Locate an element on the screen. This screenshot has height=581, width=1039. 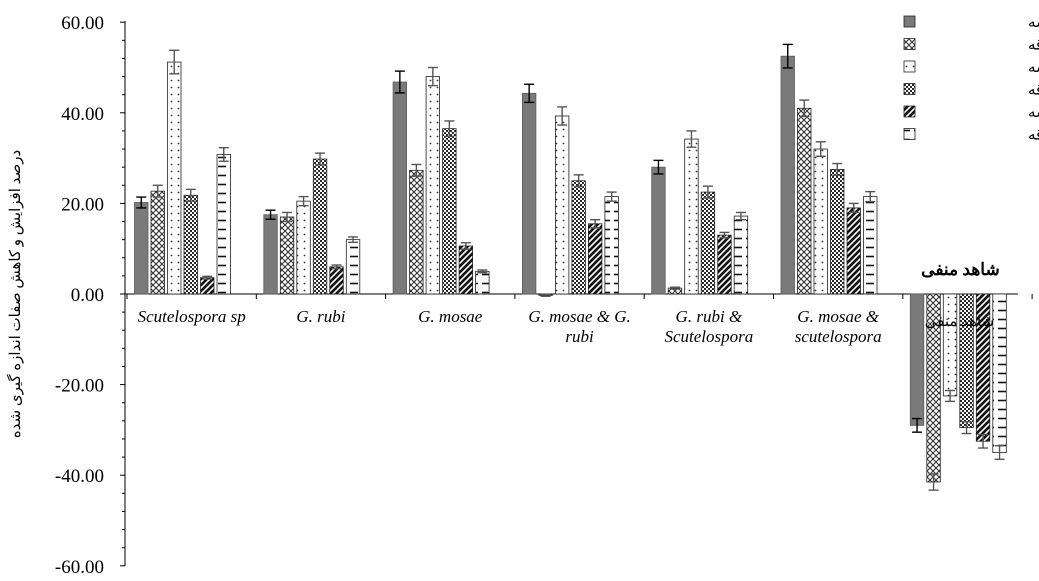
legend-label: طول ساقه is located at coordinates (1033, 136).